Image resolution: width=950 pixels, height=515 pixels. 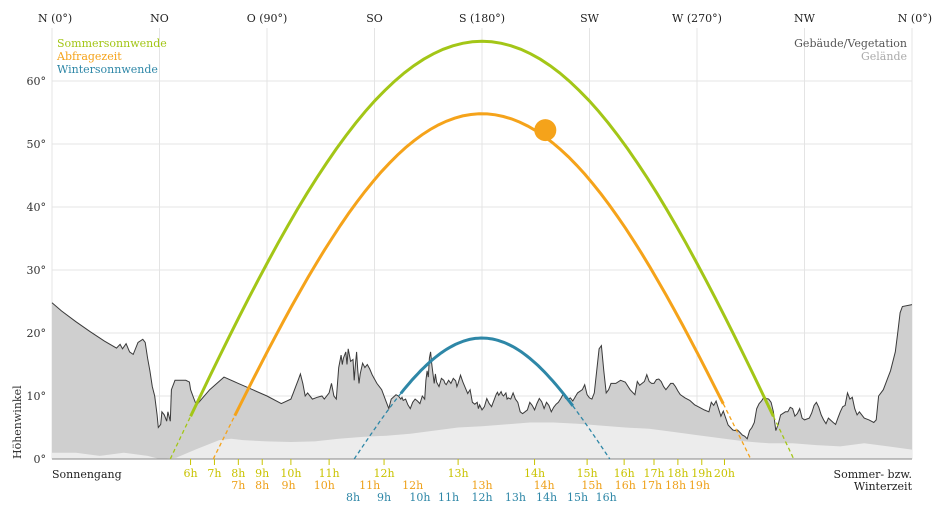 What do you see at coordinates (590, 18) in the screenshot?
I see `direction-label: SW` at bounding box center [590, 18].